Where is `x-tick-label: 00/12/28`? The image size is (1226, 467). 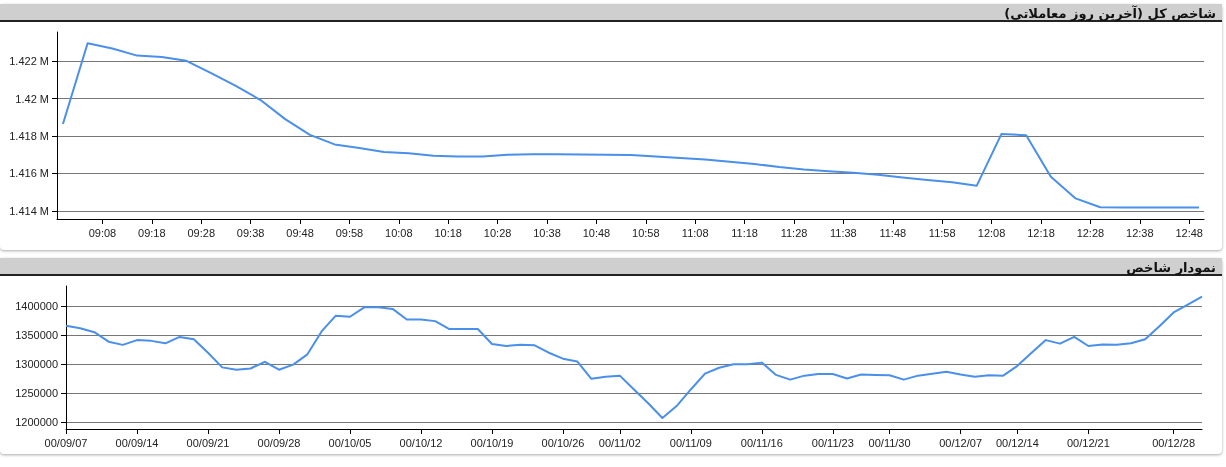
x-tick-label: 00/12/28 is located at coordinates (1174, 442).